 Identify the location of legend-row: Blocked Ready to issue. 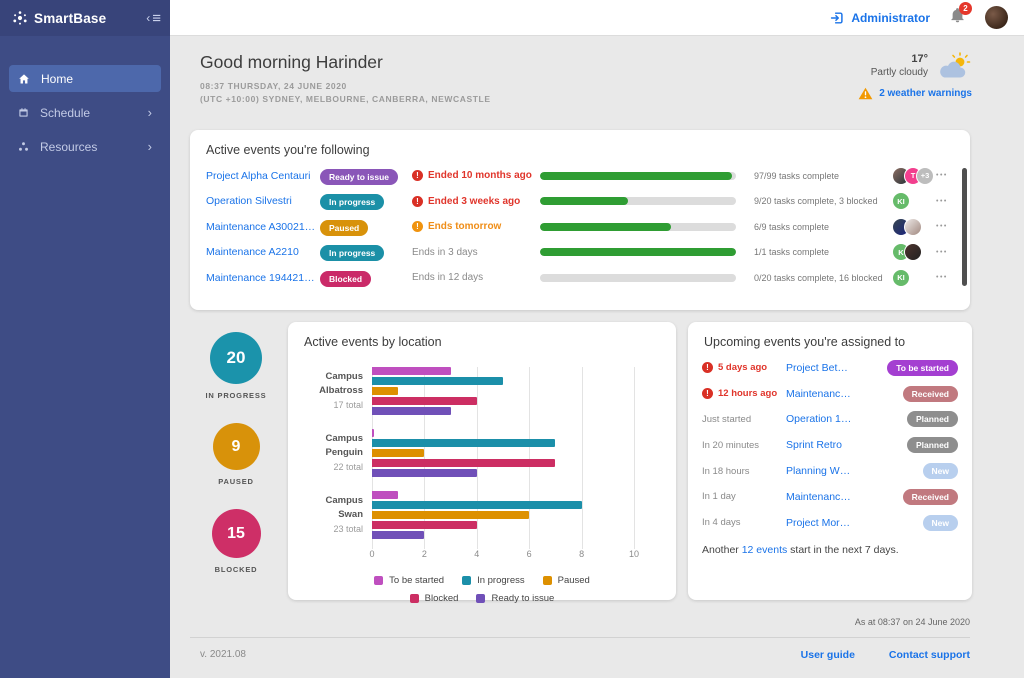
(481, 598).